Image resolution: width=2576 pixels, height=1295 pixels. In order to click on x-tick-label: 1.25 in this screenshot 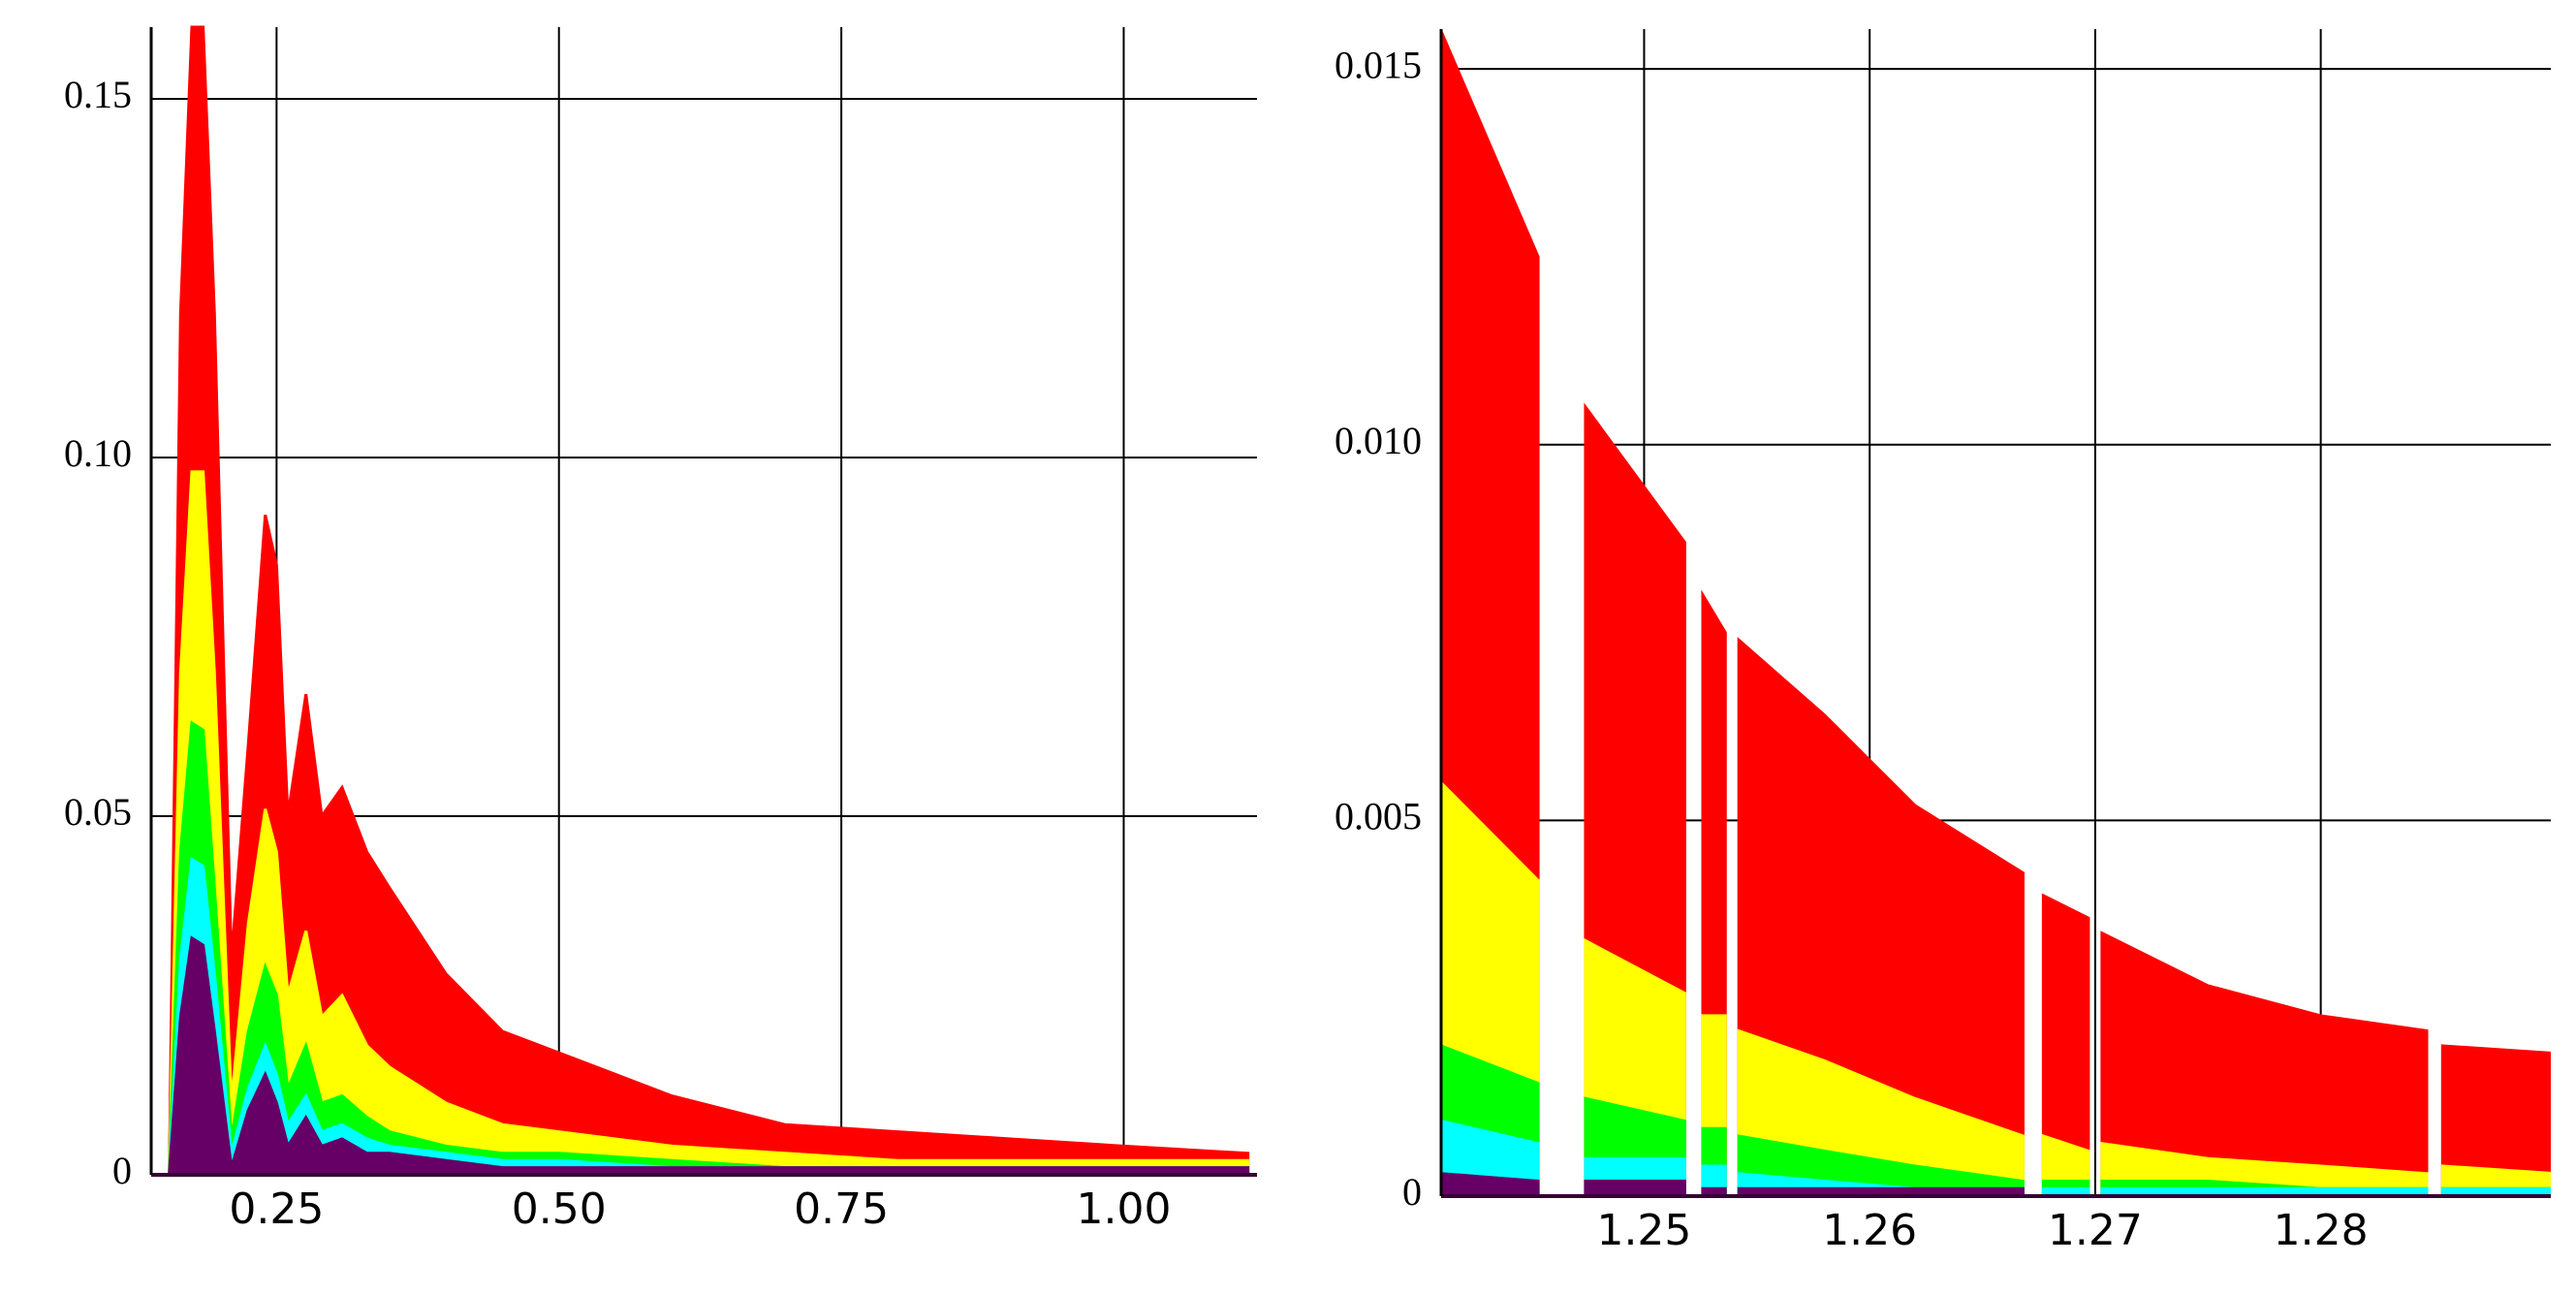, I will do `click(1643, 1230)`.